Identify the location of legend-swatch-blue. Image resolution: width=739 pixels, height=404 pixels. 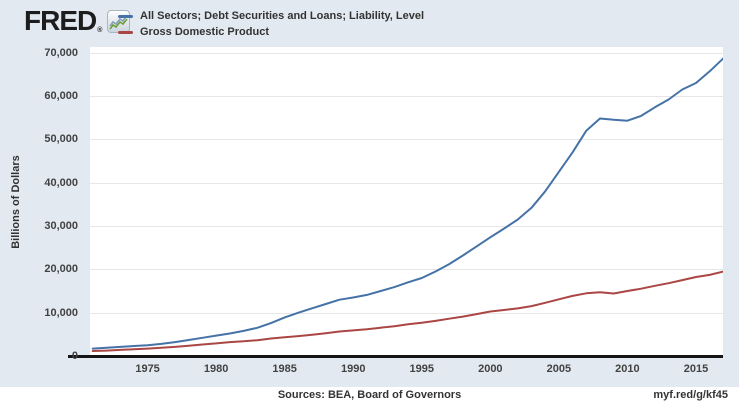
(125, 16).